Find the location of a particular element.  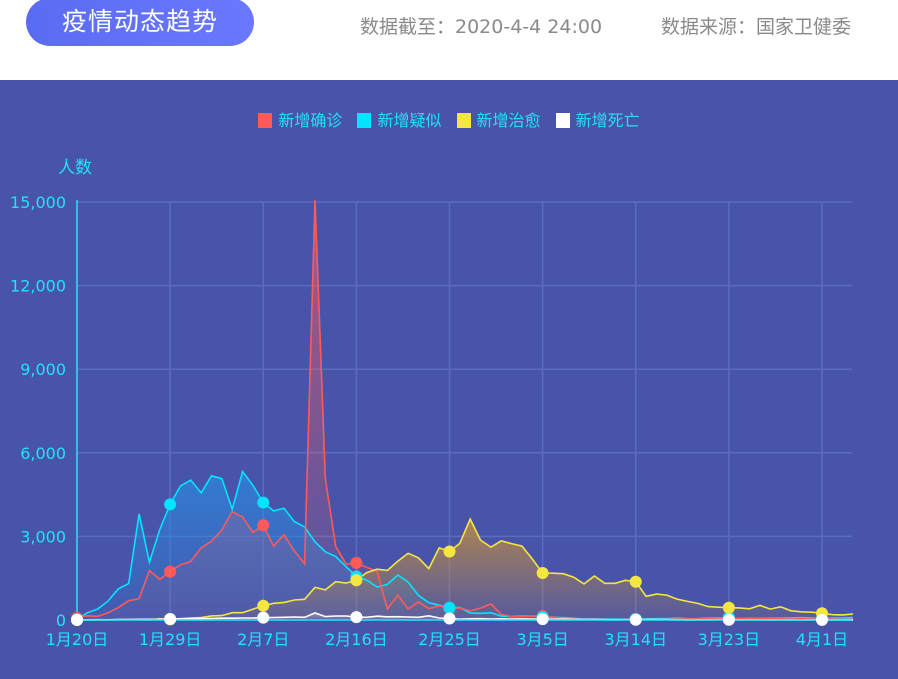

legend-label: 新增疑似 is located at coordinates (409, 120).